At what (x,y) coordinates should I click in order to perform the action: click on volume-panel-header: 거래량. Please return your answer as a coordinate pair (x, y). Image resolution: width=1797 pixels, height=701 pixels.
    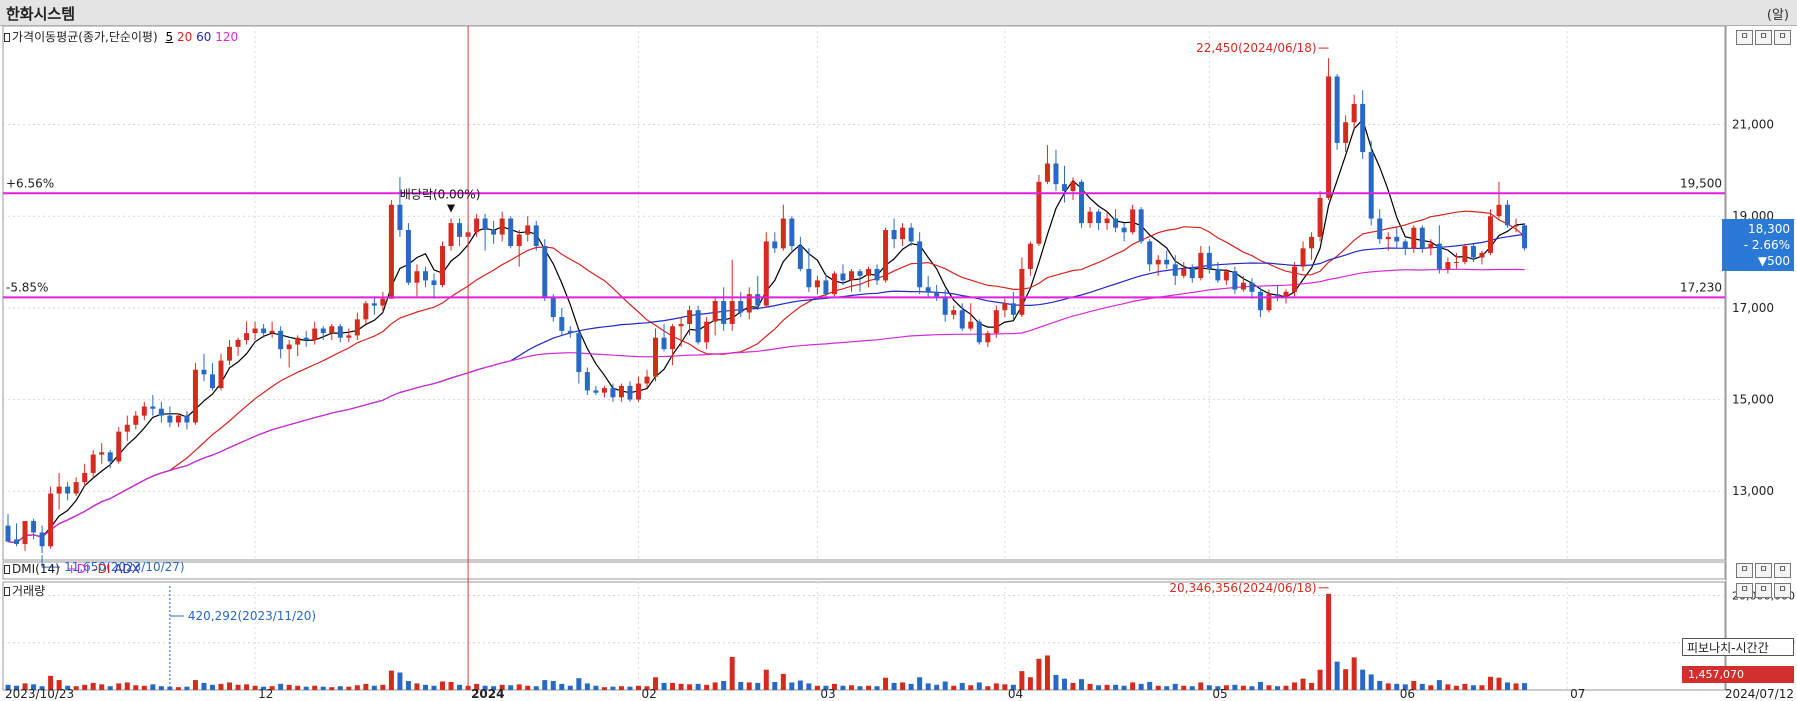
    Looking at the image, I should click on (24, 590).